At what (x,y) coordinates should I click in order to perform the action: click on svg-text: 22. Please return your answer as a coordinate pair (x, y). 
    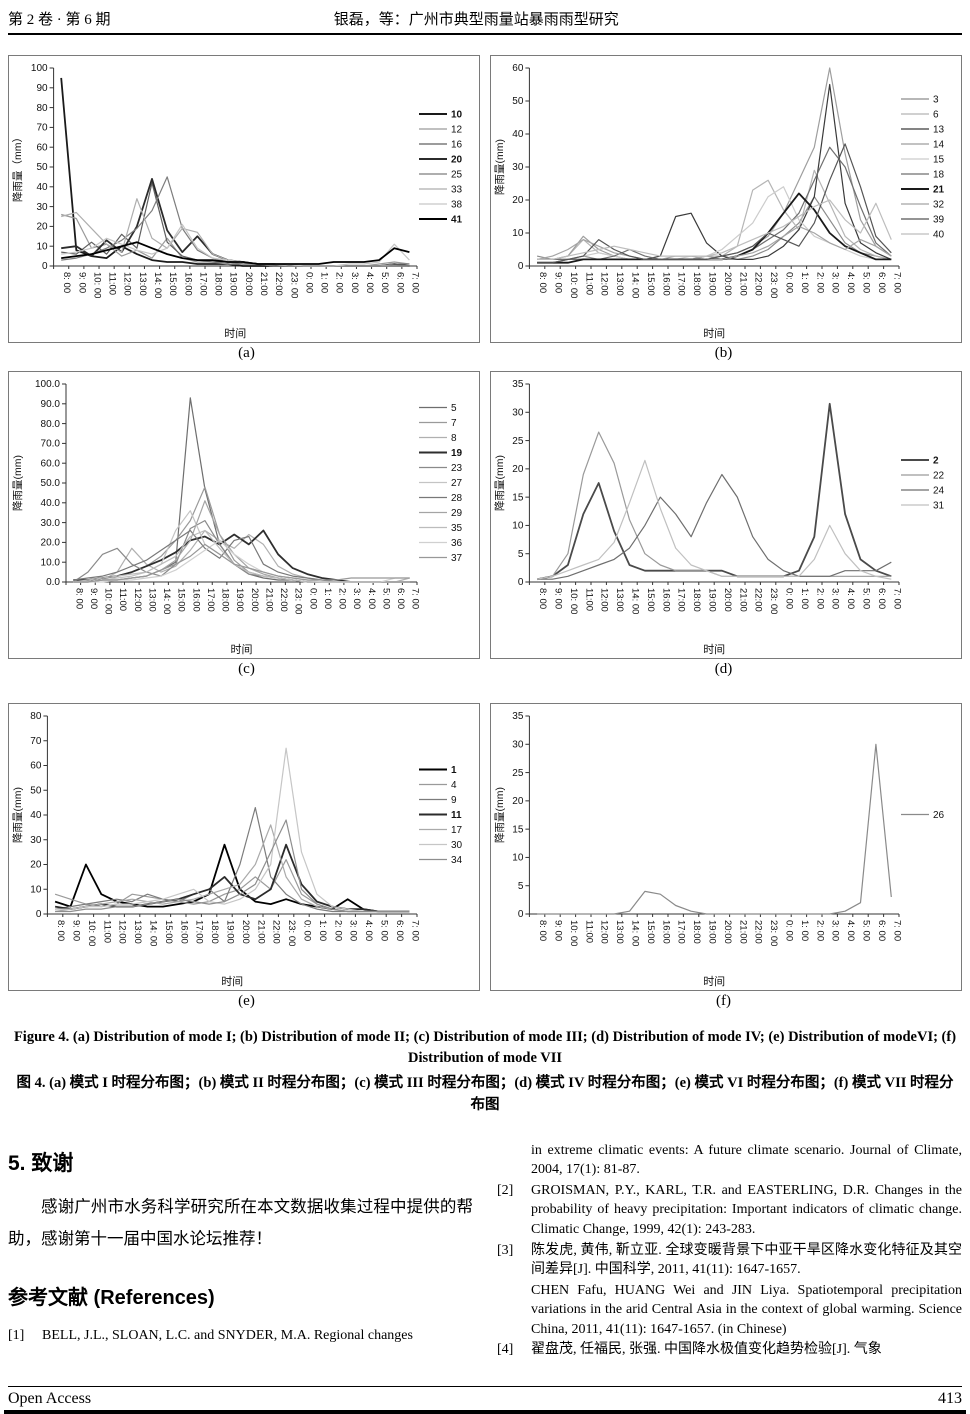
    Looking at the image, I should click on (939, 476).